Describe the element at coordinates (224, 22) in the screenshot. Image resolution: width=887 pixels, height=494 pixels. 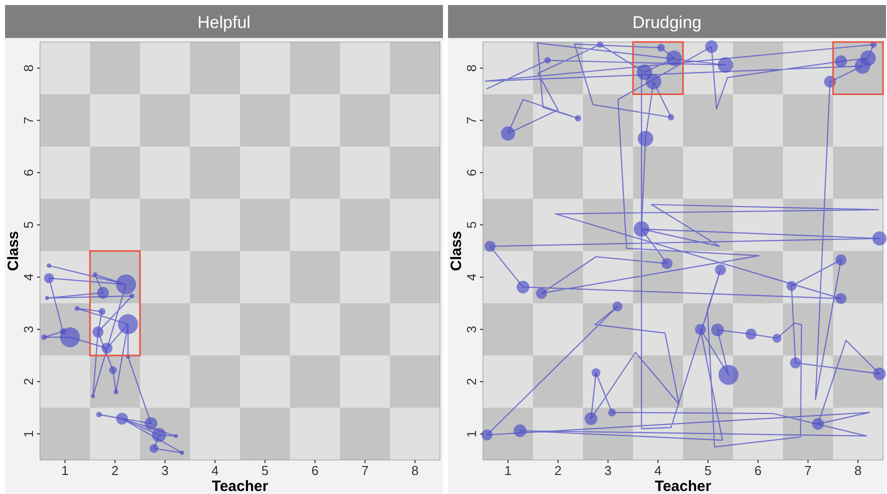
I see `chart-title: Helpful` at that location.